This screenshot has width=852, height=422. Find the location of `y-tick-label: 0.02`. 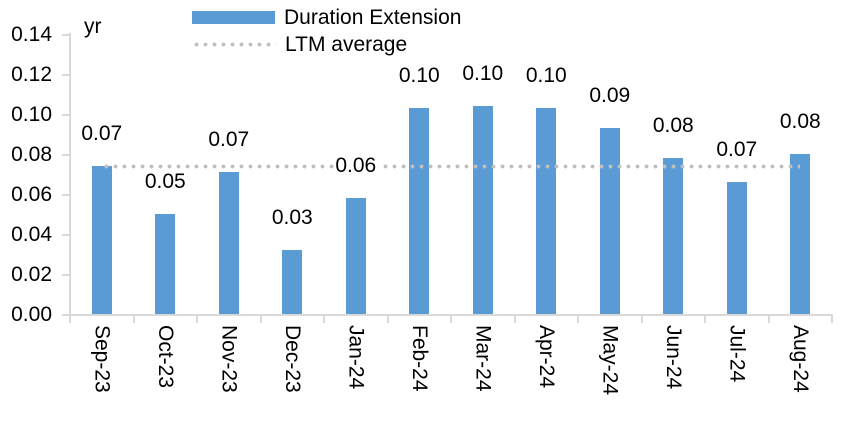

y-tick-label: 0.02 is located at coordinates (31, 274).